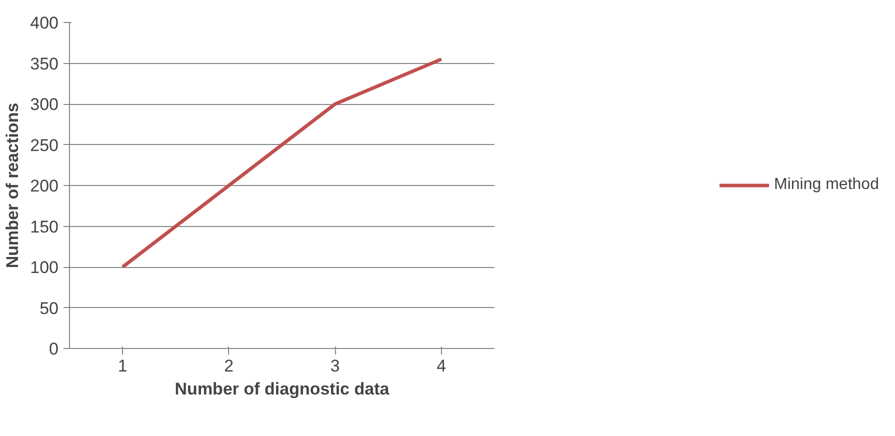  What do you see at coordinates (49, 308) in the screenshot?
I see `y-tick-label: 50` at bounding box center [49, 308].